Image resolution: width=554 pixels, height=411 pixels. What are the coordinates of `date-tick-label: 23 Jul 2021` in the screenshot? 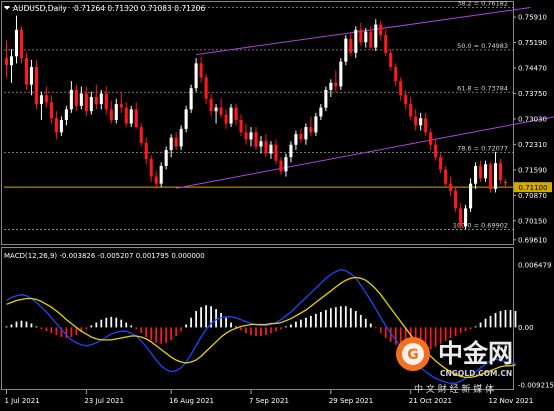 It's located at (104, 401).